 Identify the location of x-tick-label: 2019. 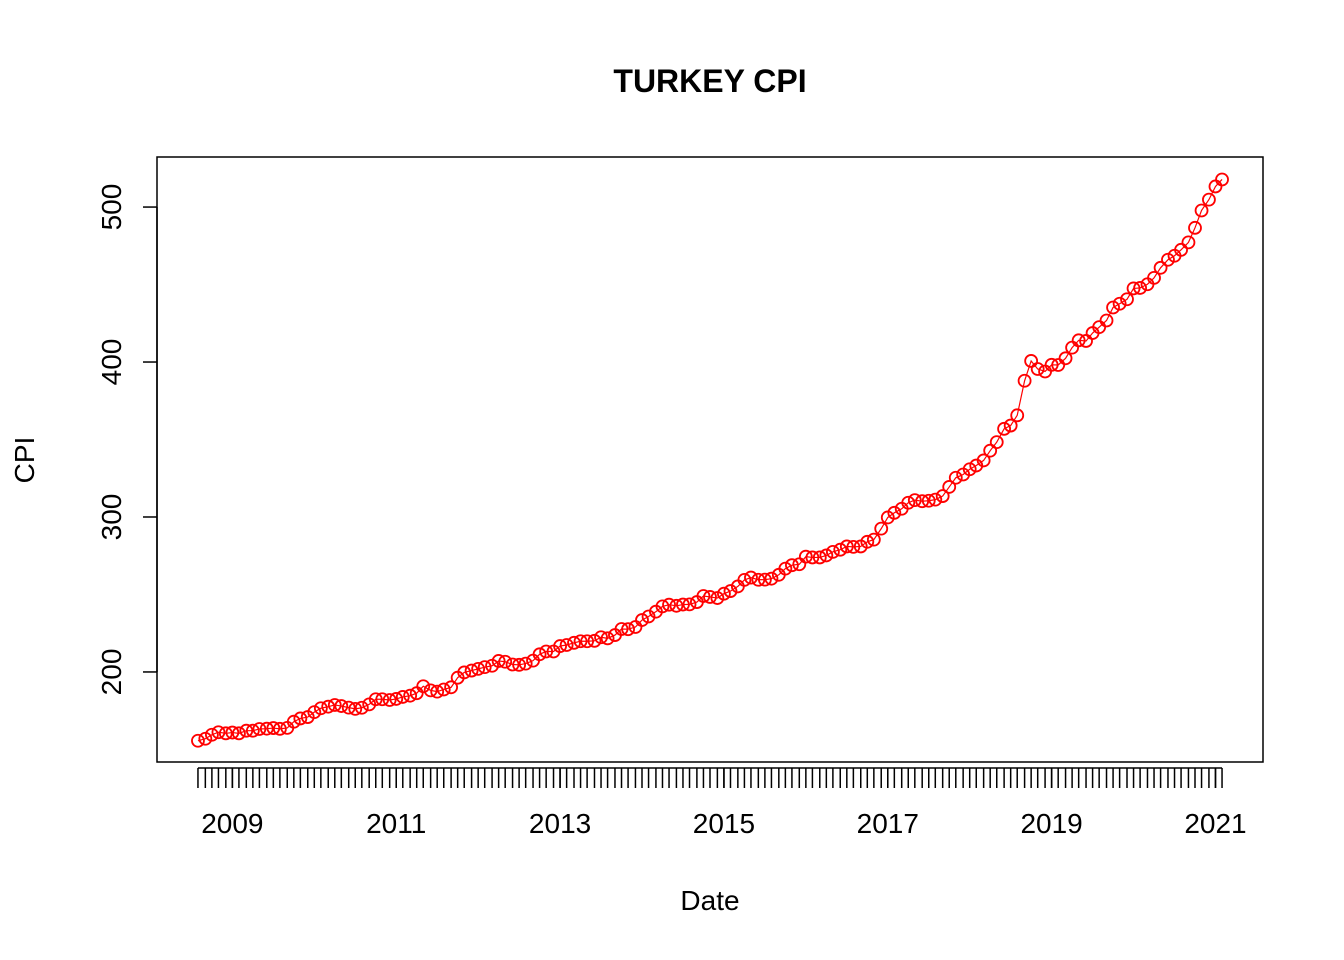
(1051, 823).